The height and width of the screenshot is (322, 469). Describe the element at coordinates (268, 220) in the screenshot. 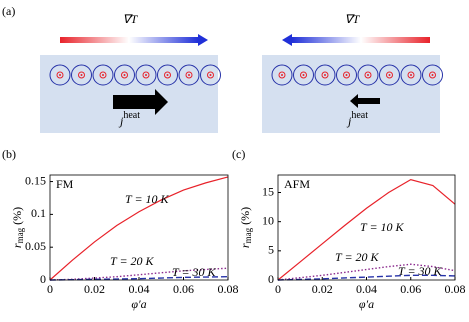

I see `y-tick-label: 10` at that location.